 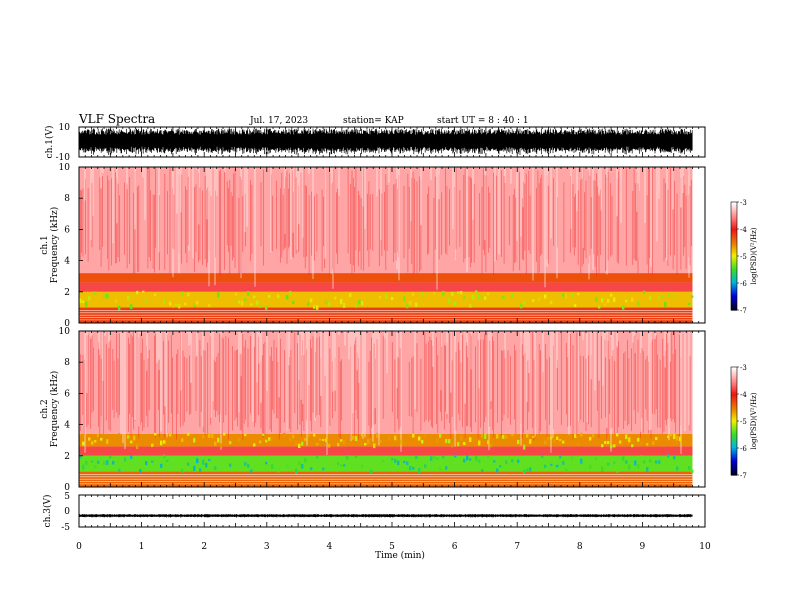 I want to click on x-tick-label: 4, so click(x=330, y=547).